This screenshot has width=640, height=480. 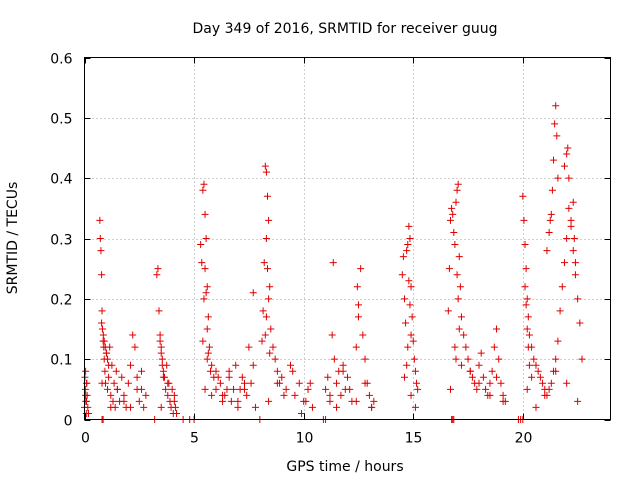 What do you see at coordinates (524, 439) in the screenshot?
I see `x-tick-label: 20` at bounding box center [524, 439].